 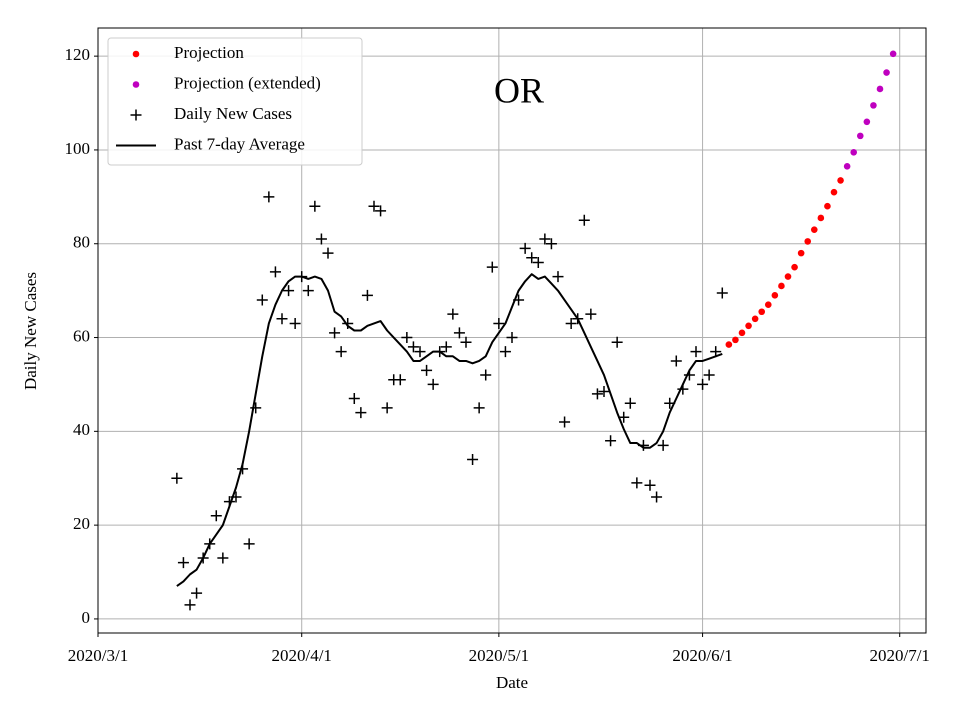 What do you see at coordinates (301, 655) in the screenshot?
I see `x-tick-label: 2020/4/1` at bounding box center [301, 655].